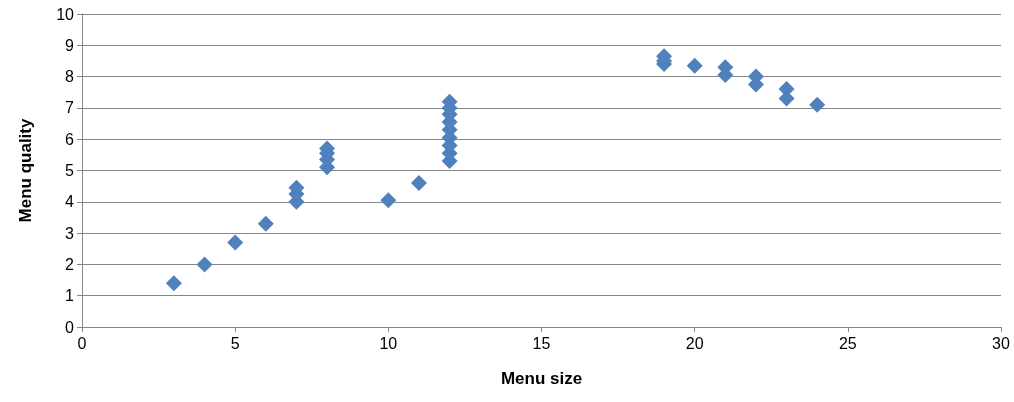 The image size is (1014, 402). Describe the element at coordinates (82, 343) in the screenshot. I see `x-tick-label: 0` at that location.